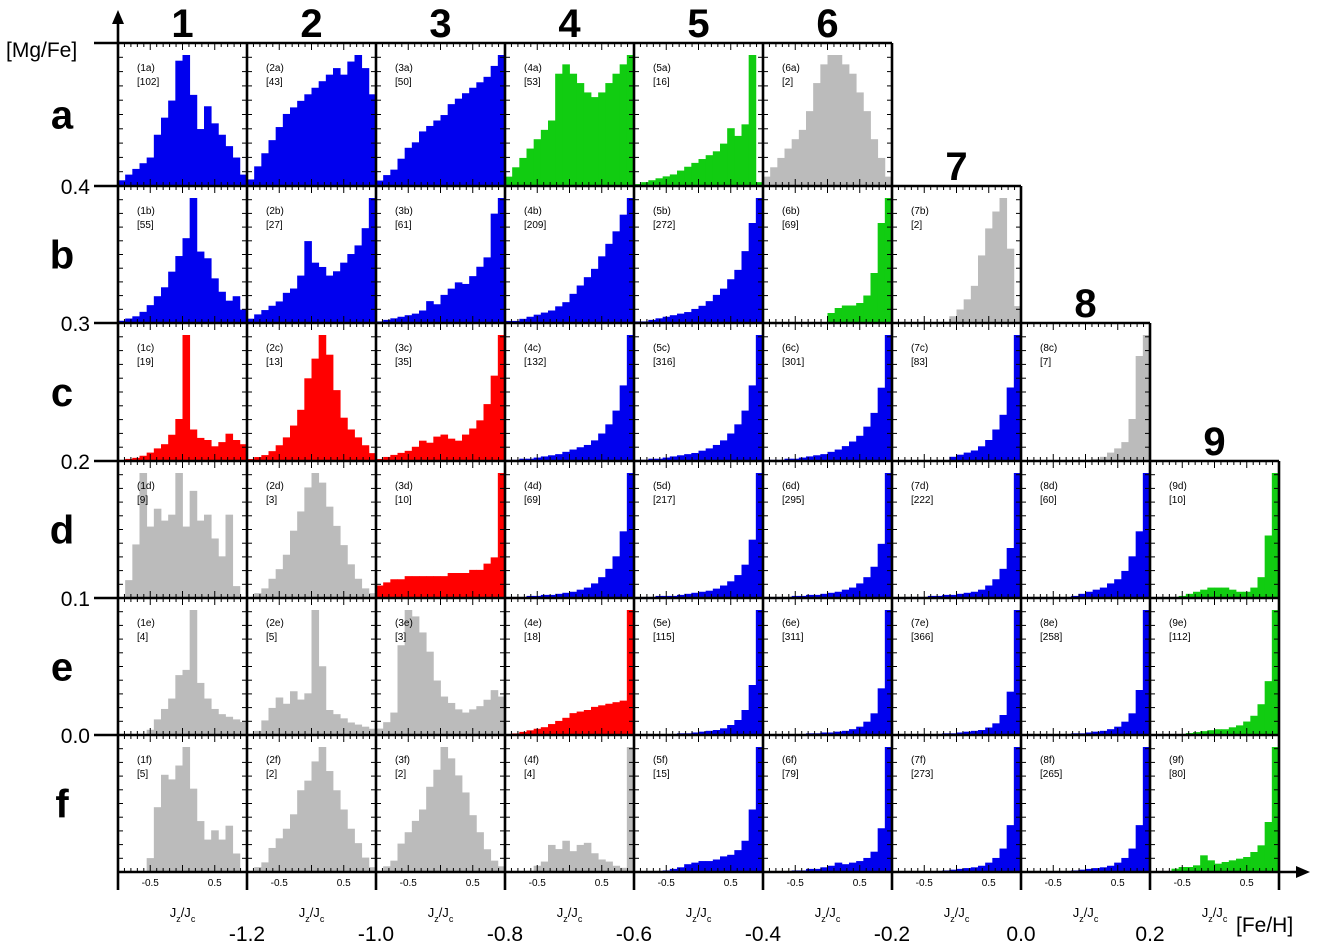 This screenshot has width=1335, height=947. Describe the element at coordinates (918, 760) in the screenshot. I see `panel-id-label: (7f)` at that location.